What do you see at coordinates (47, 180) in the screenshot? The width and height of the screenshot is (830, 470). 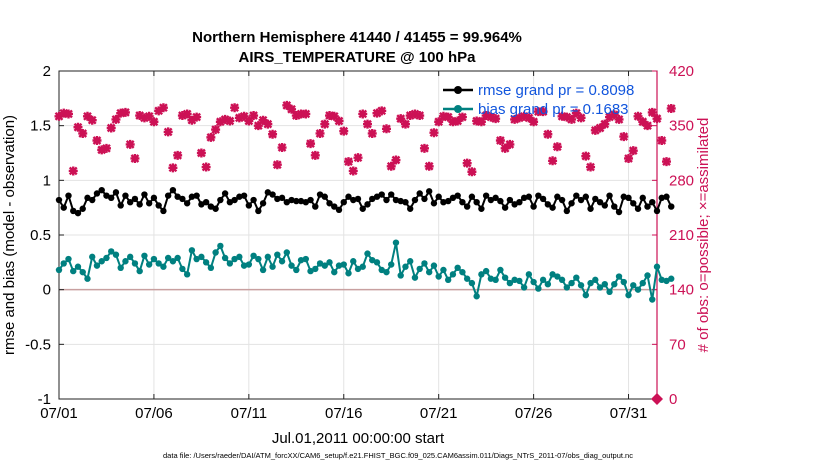 I see `y-tick-label: 1` at bounding box center [47, 180].